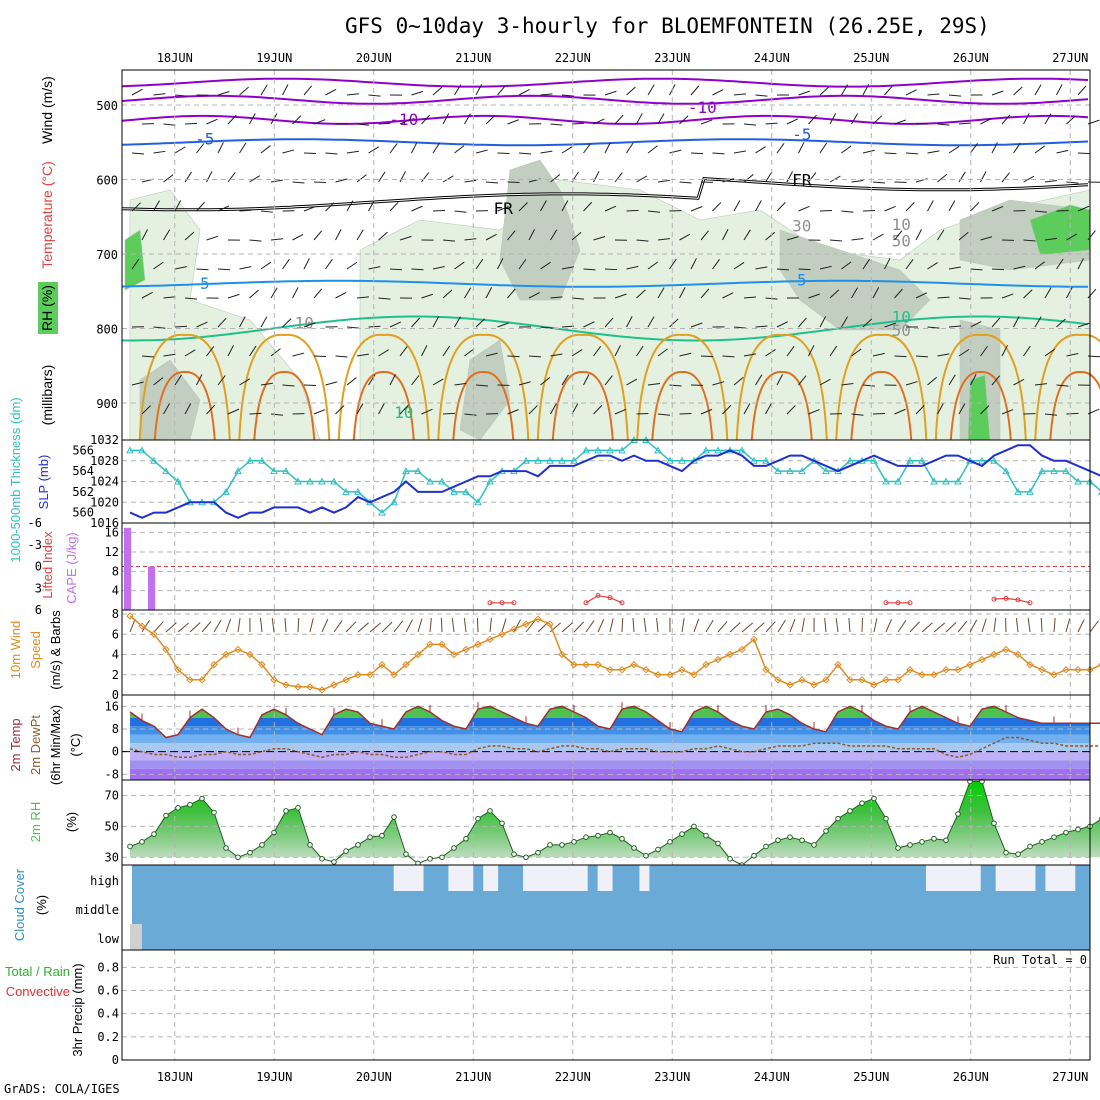 Image resolution: width=1100 pixels, height=1100 pixels. Describe the element at coordinates (107, 330) in the screenshot. I see `pressure-tick: 800` at that location.